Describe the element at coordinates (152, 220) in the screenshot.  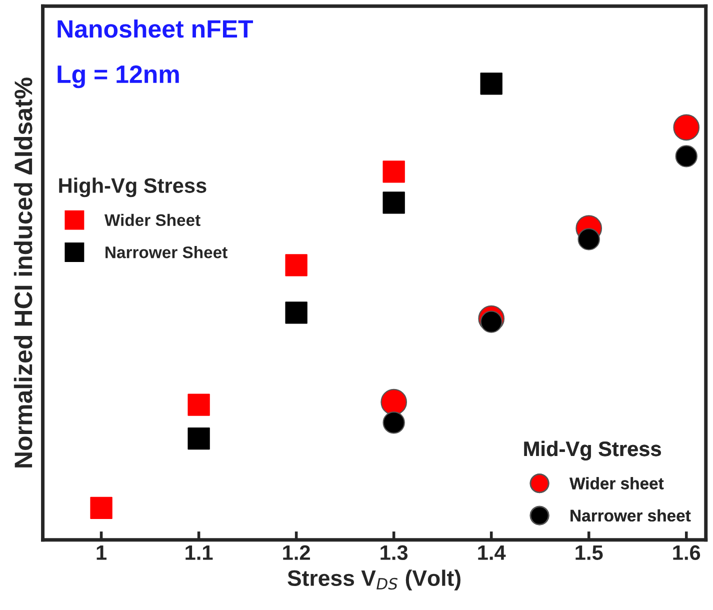
I see `legend-label: Wider Sheet` at that location.